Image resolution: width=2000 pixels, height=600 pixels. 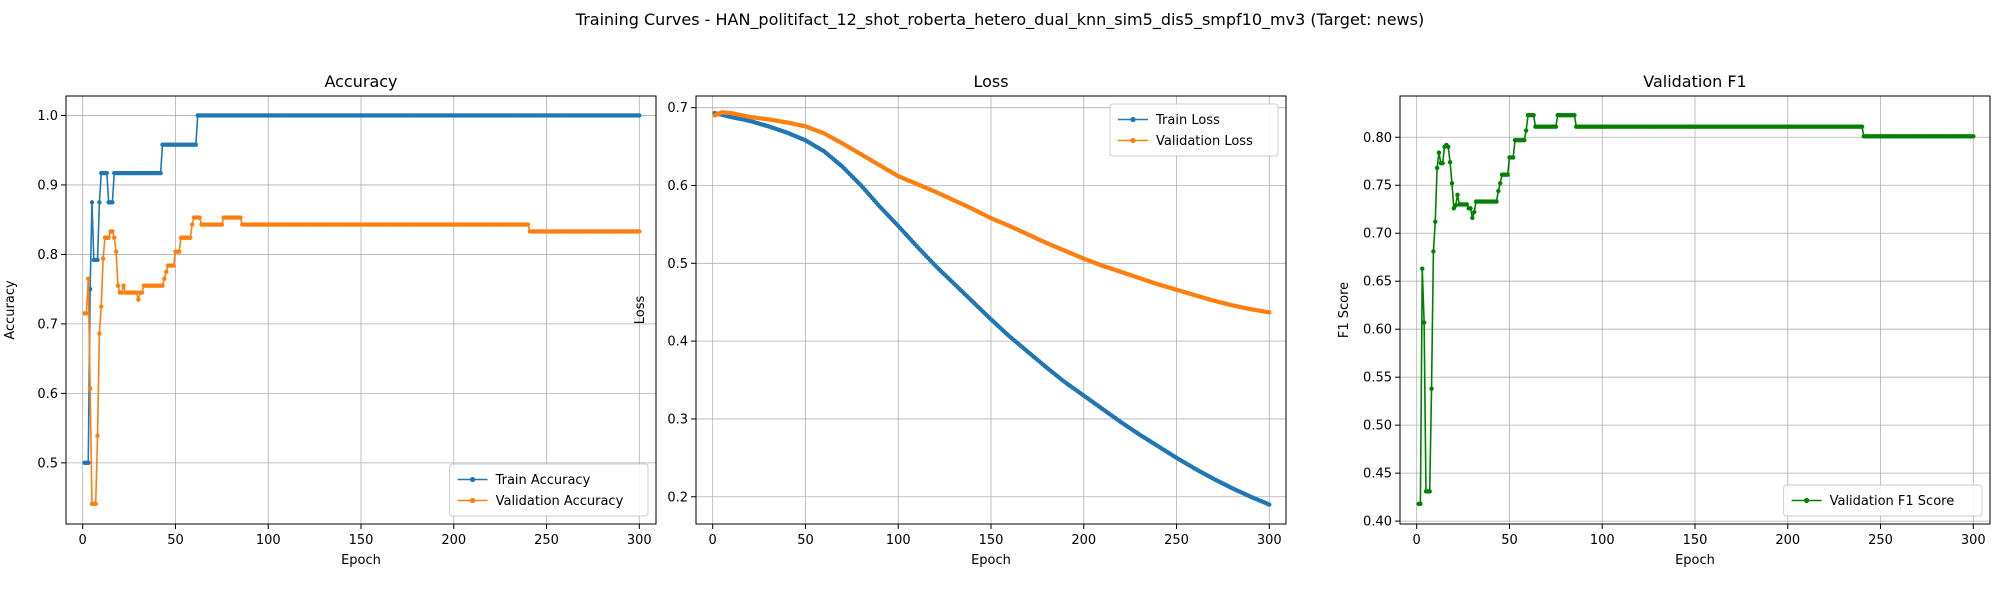 I want to click on chart-title: Loss, so click(x=990, y=81).